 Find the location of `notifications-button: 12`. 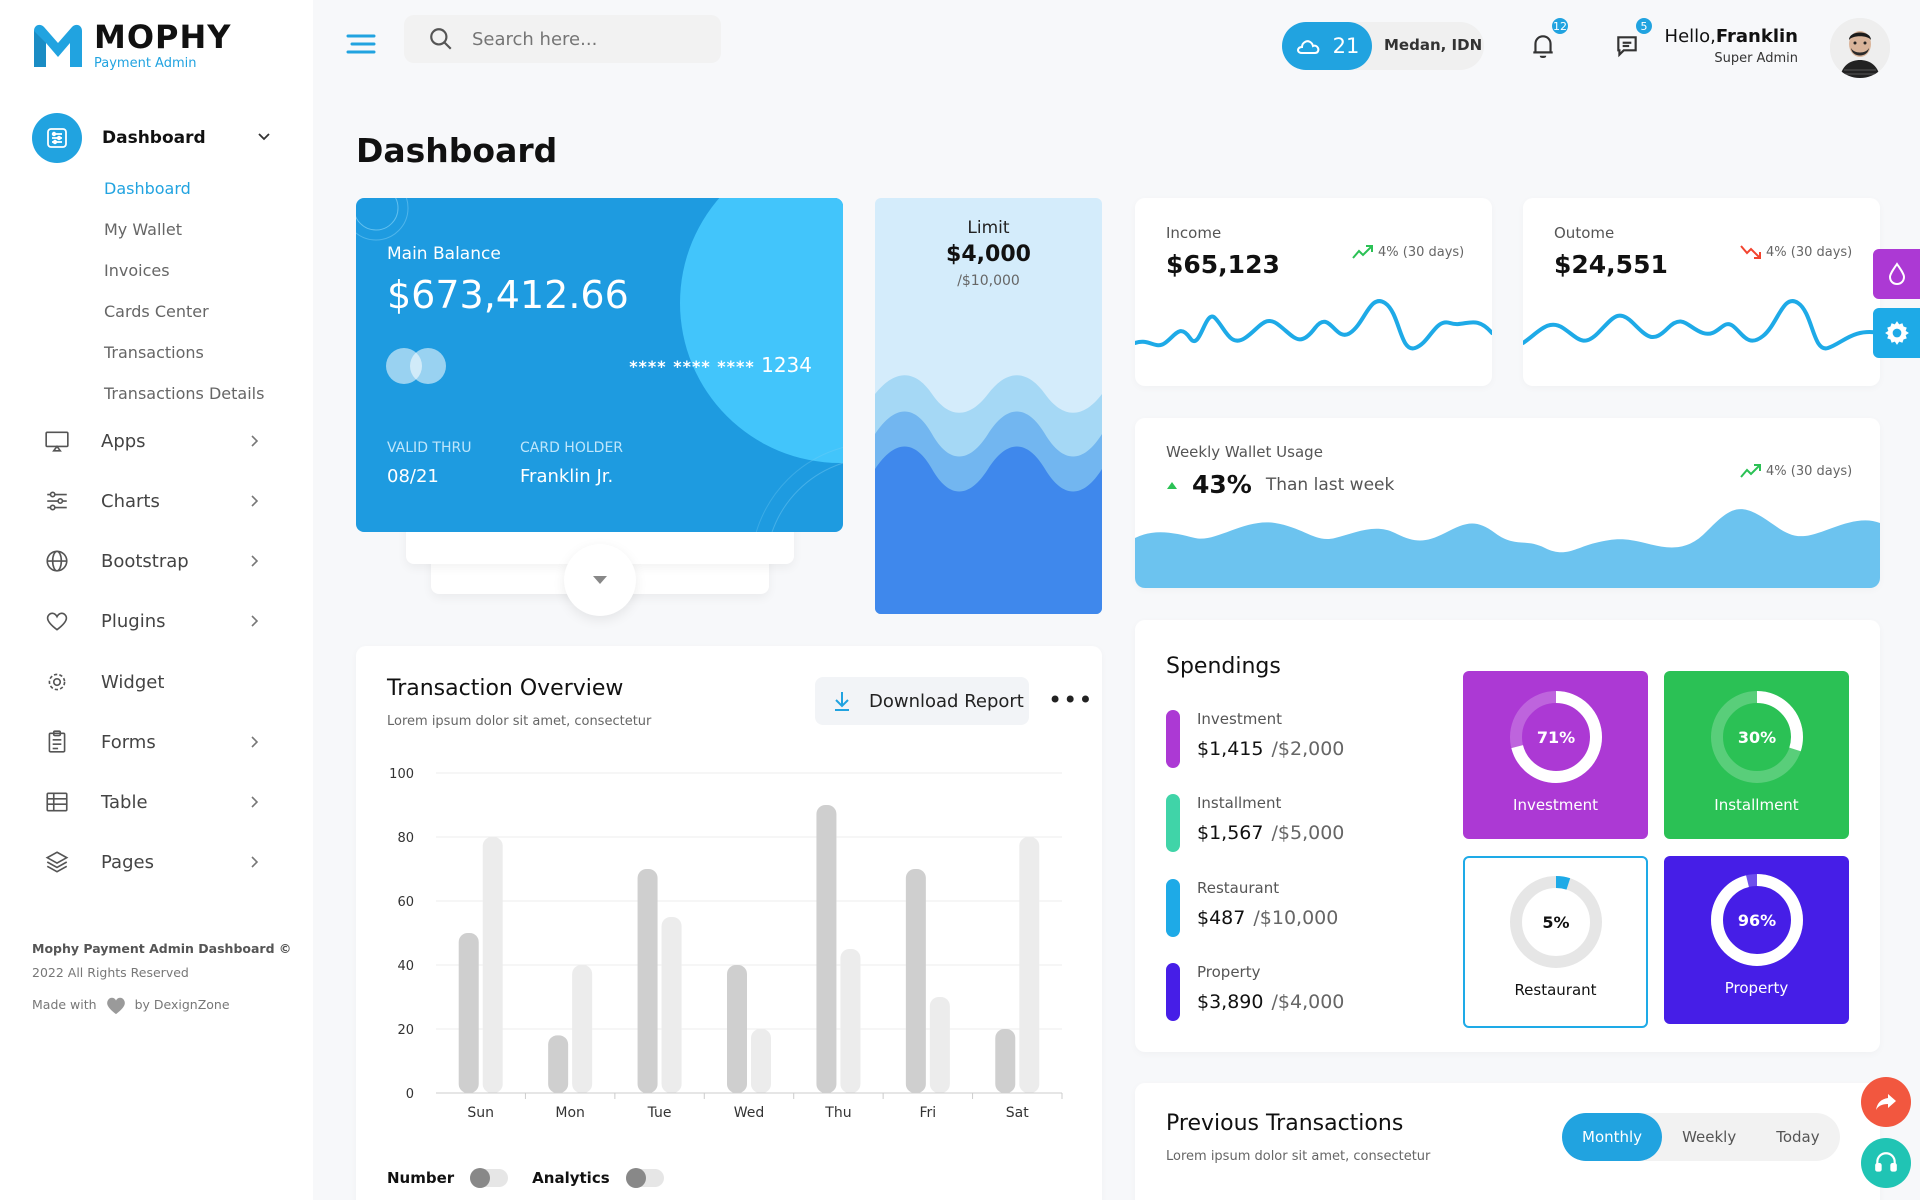

notifications-button: 12 is located at coordinates (1545, 42).